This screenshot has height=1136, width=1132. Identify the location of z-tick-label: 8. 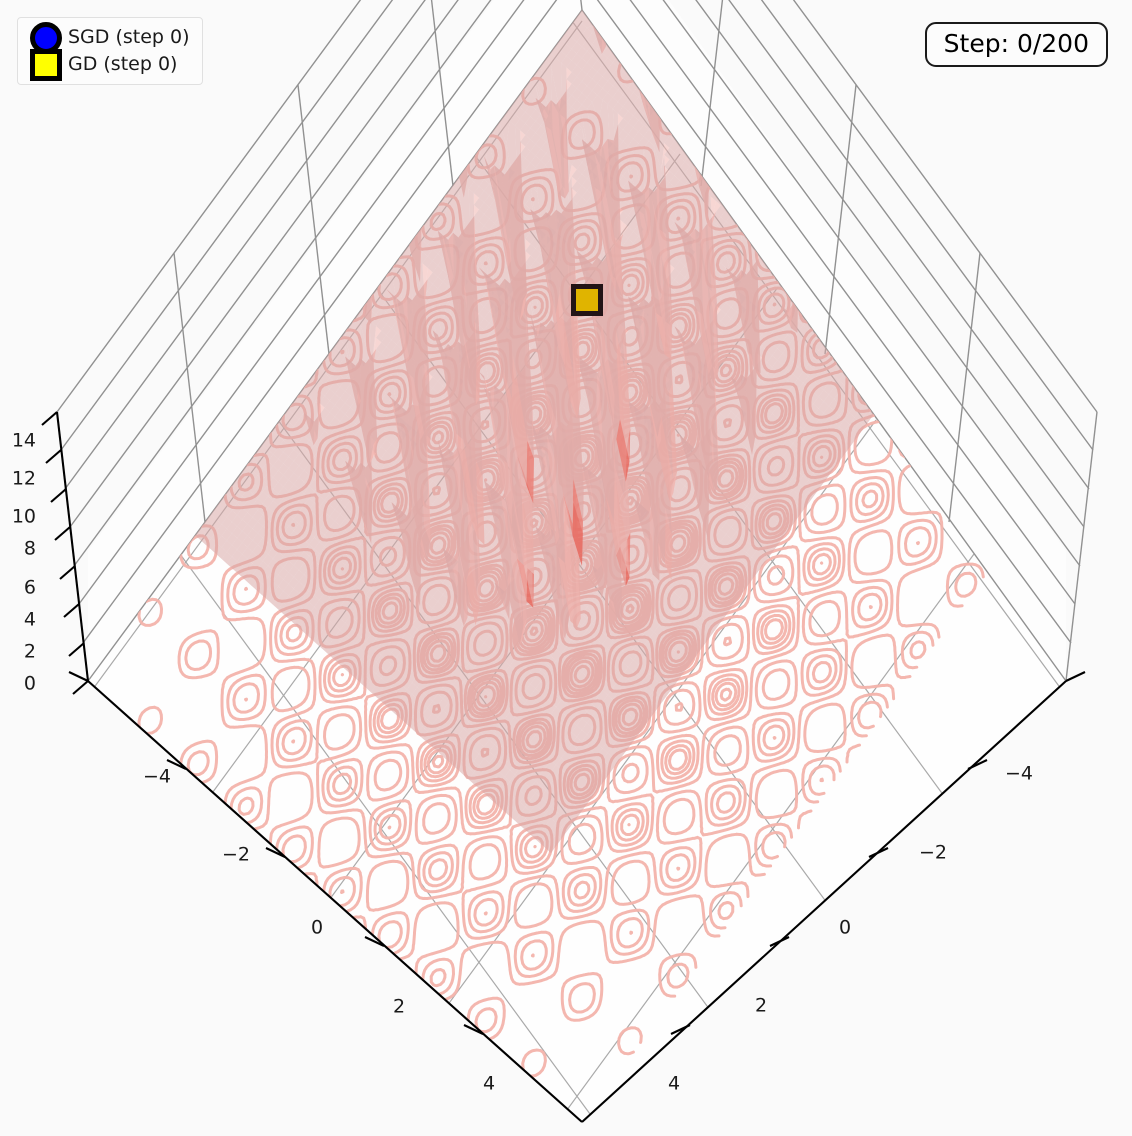
(29, 548).